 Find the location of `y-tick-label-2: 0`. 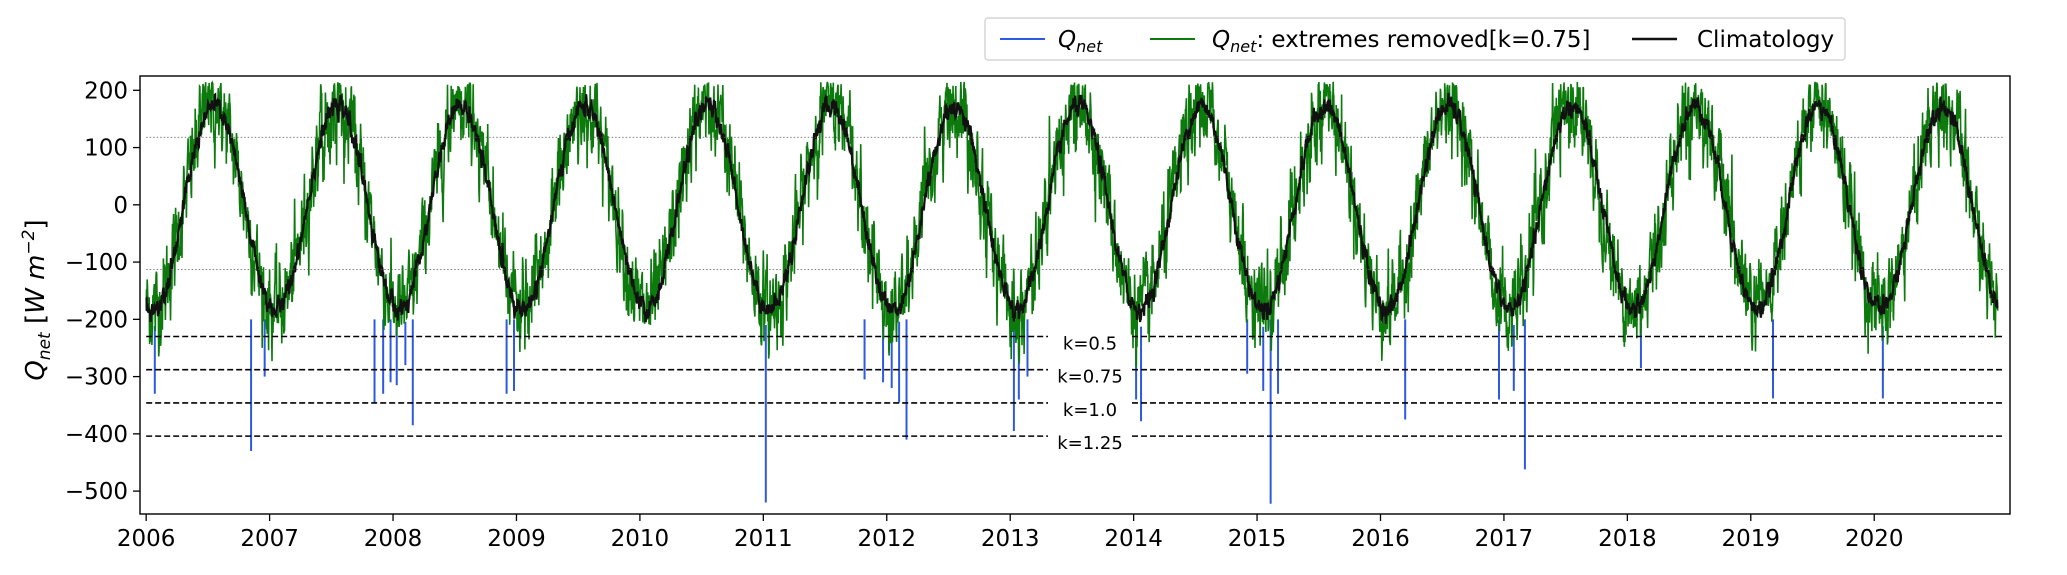

y-tick-label-2: 0 is located at coordinates (120, 206).